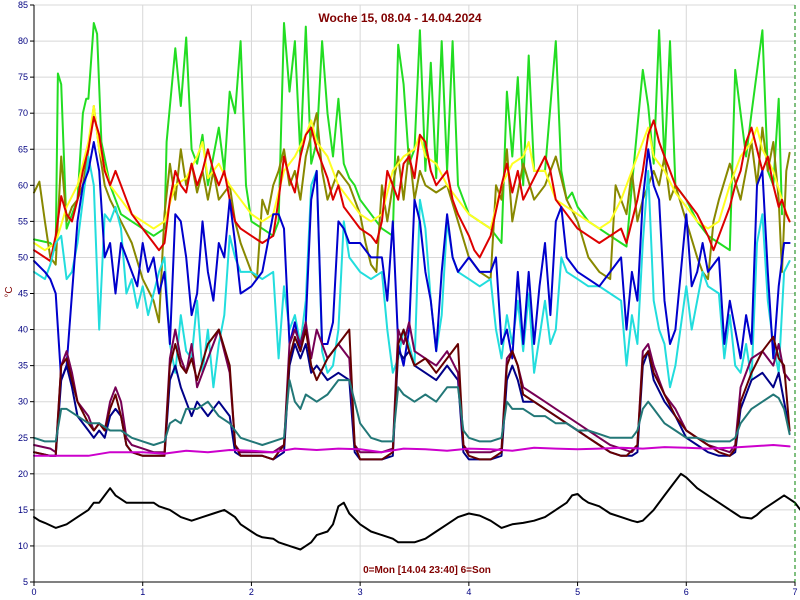  What do you see at coordinates (23, 510) in the screenshot?
I see `y-tick-label: 15` at bounding box center [23, 510].